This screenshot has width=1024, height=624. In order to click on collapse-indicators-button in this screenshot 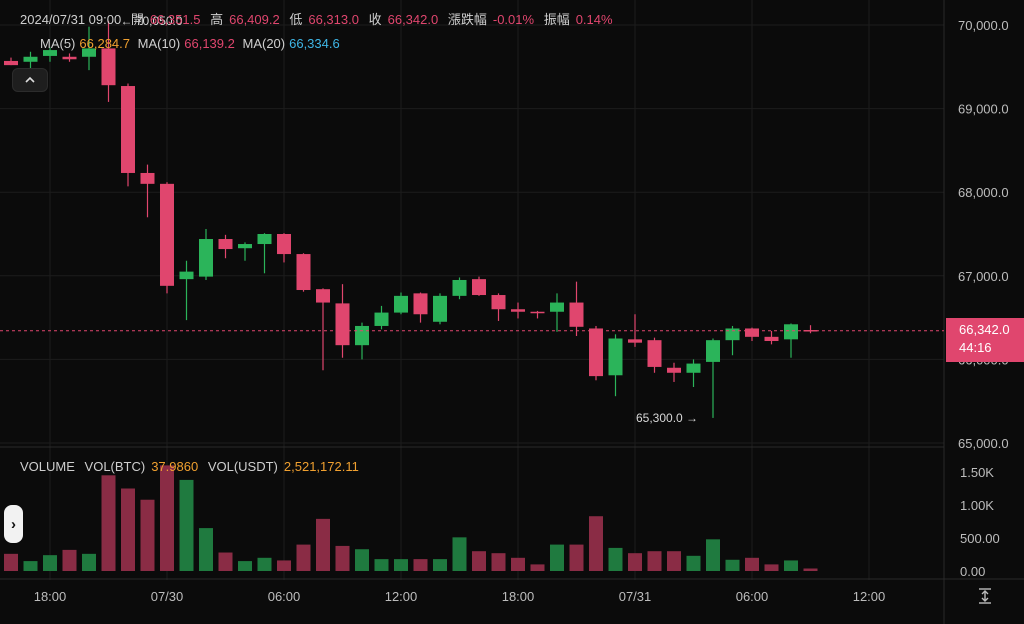, I will do `click(30, 80)`.